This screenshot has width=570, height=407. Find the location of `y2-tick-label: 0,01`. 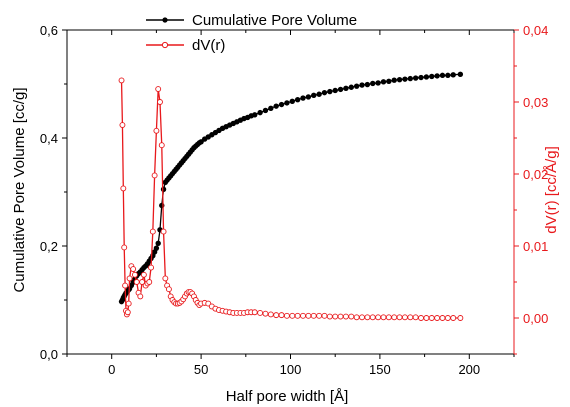

y2-tick-label: 0,01 is located at coordinates (535, 246).